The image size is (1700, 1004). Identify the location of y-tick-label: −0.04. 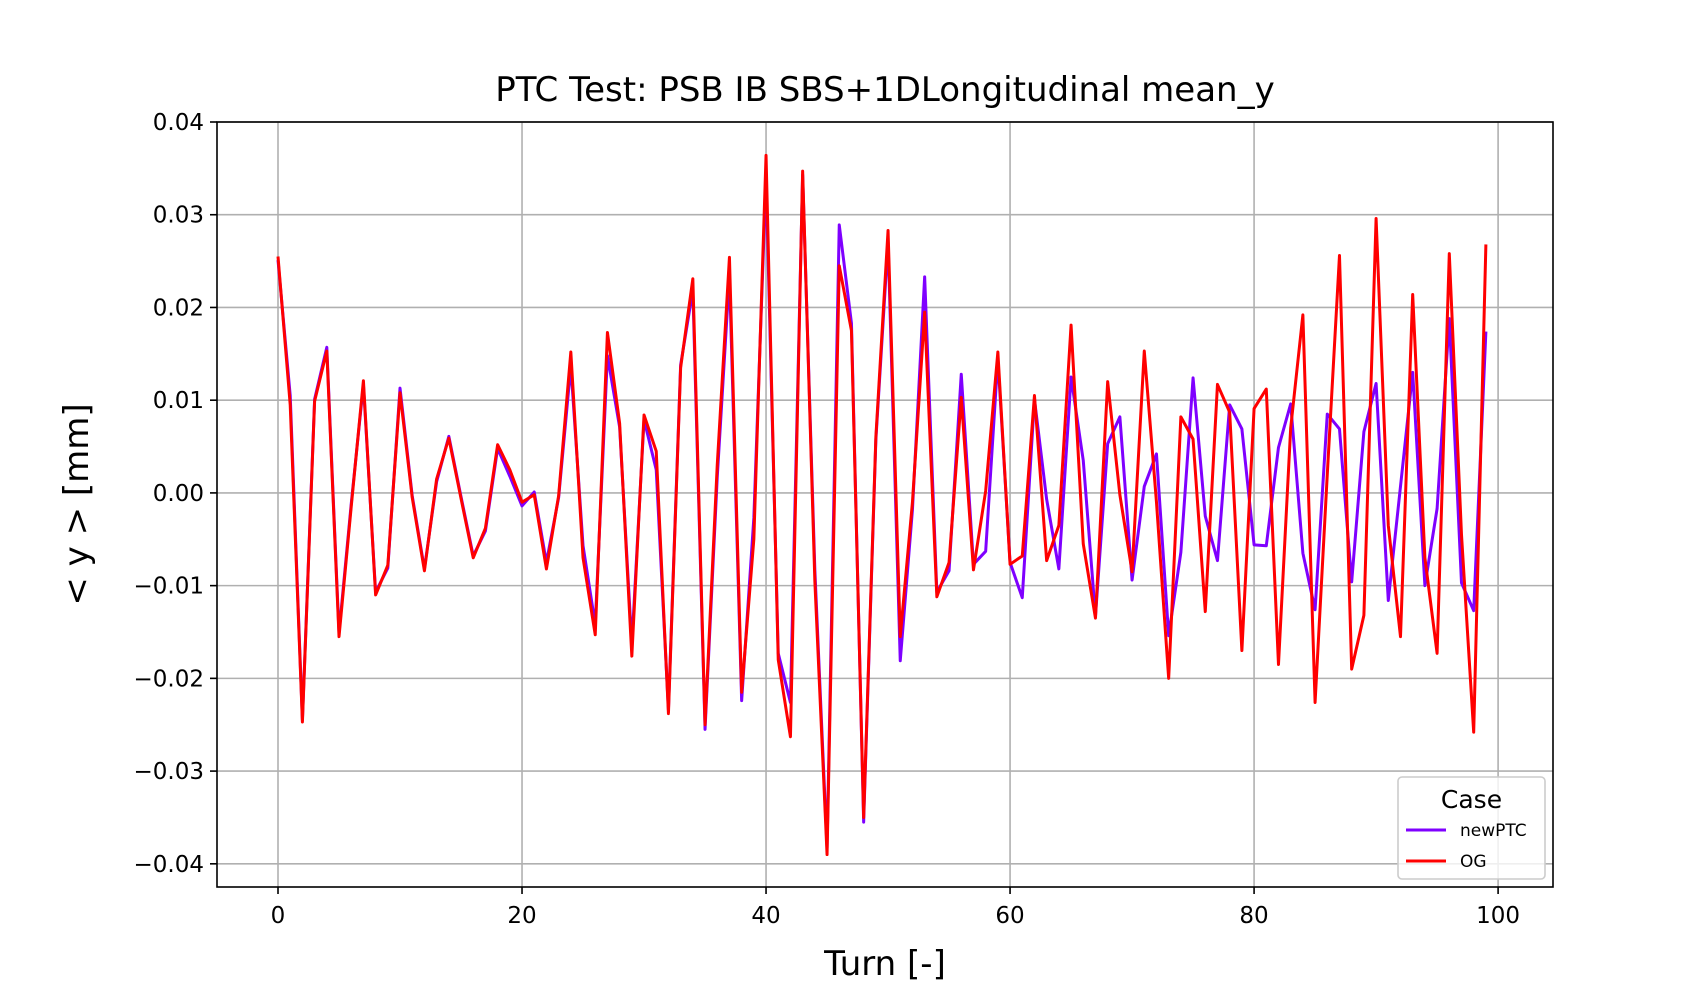
(169, 865).